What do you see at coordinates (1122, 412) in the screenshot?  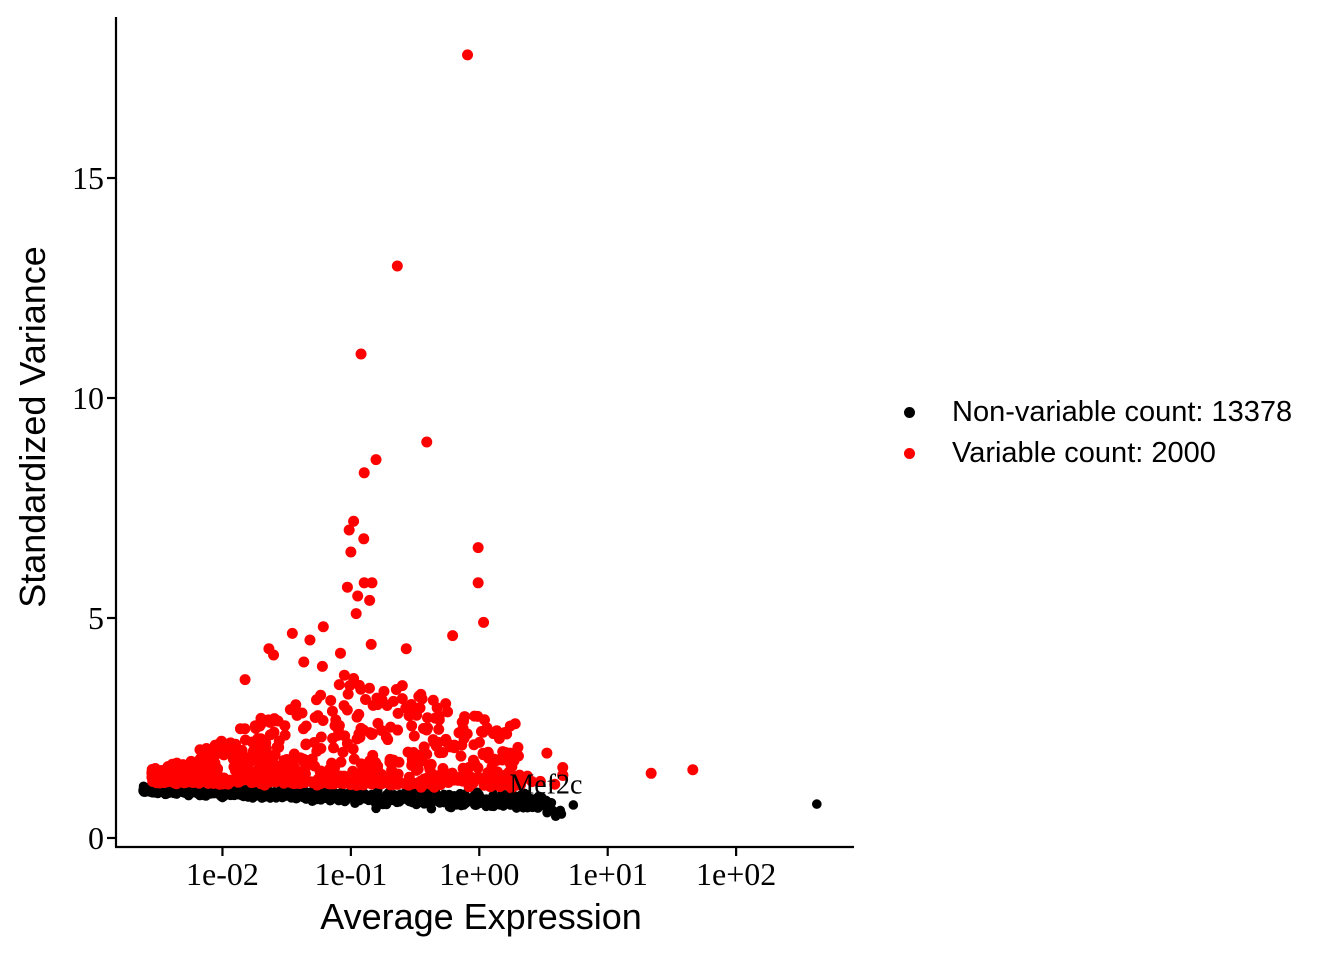 I see `legend-label-nonvariable: Non-variable count: 13378` at bounding box center [1122, 412].